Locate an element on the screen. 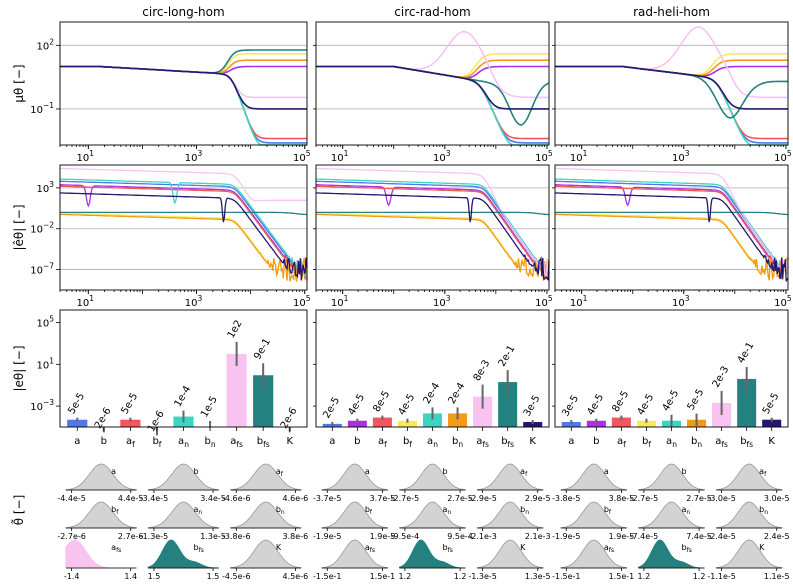 Image resolution: width=793 pixels, height=585 pixels. dist-right-label: 1.9e-5 is located at coordinates (622, 536).